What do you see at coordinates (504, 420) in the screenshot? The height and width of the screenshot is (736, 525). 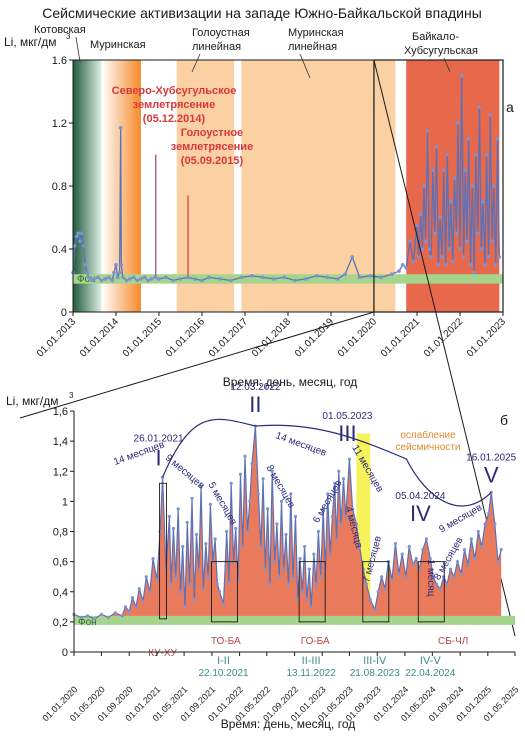 I see `panel-label-b: б` at bounding box center [504, 420].